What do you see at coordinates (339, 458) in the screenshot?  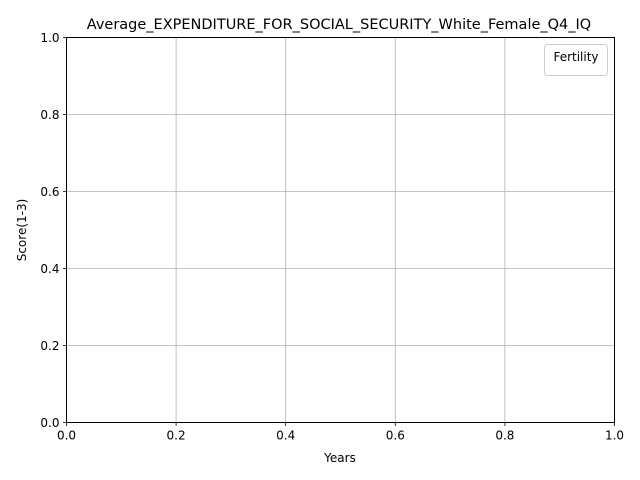 I see `x-axis-label: Years` at bounding box center [339, 458].